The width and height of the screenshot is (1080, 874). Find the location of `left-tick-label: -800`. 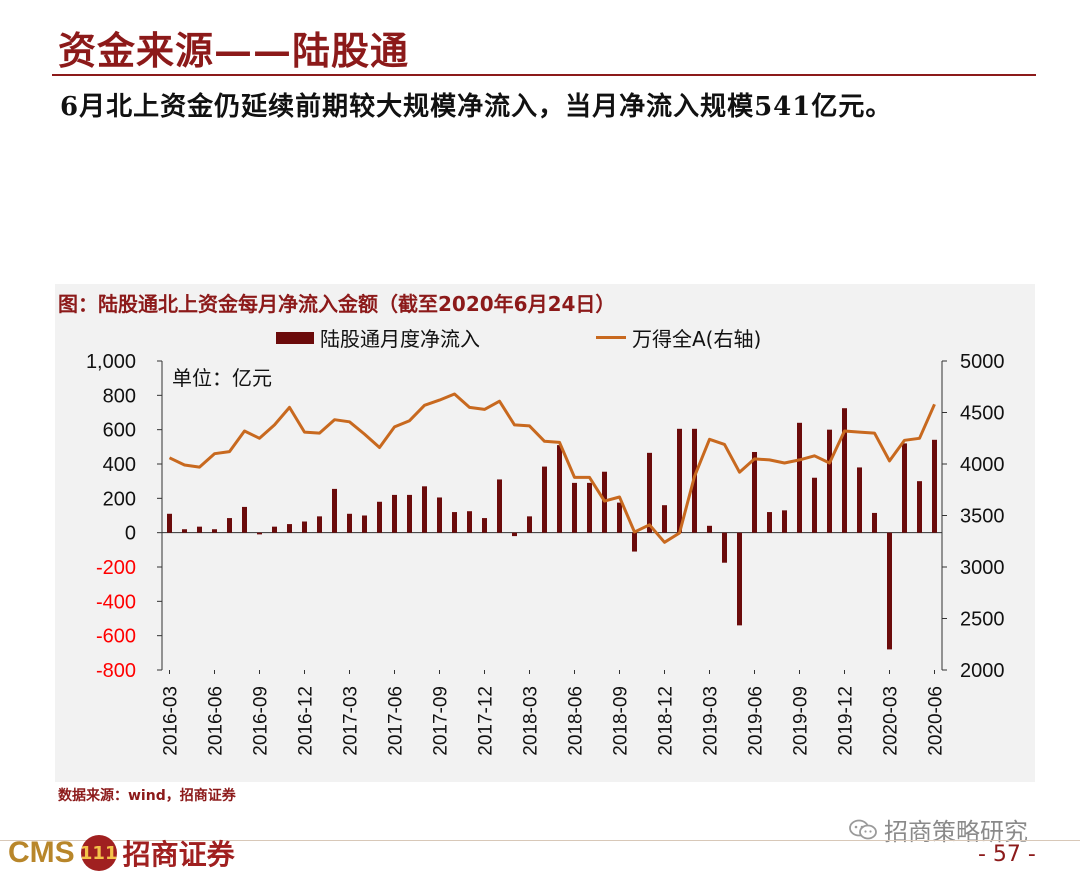

left-tick-label: -800 is located at coordinates (116, 671).